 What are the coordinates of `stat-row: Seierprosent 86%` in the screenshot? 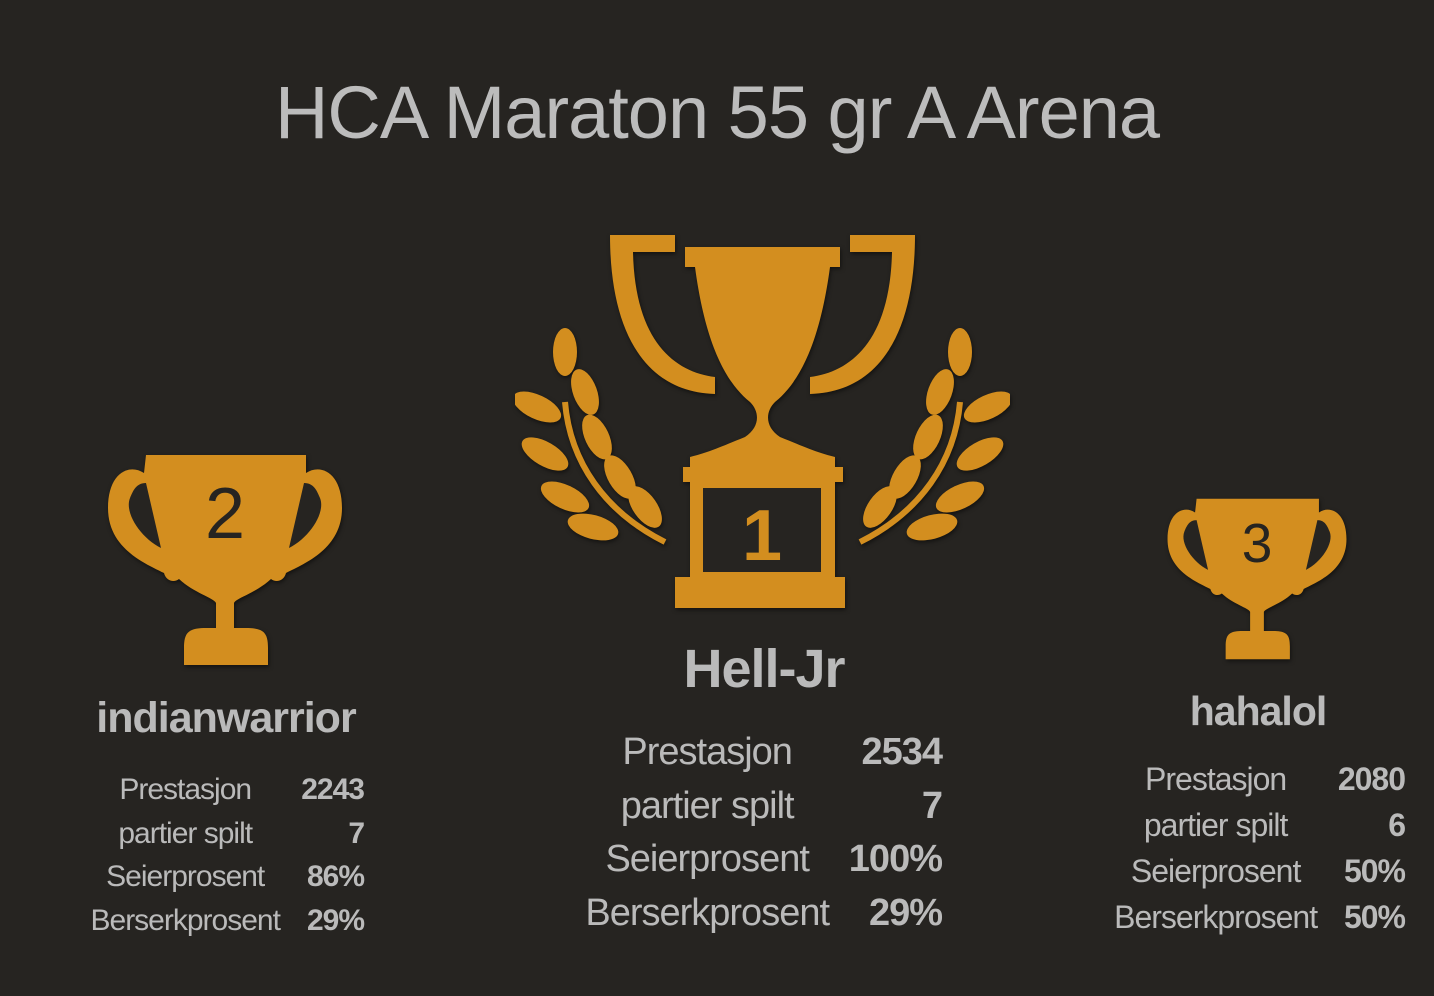 It's located at (225, 877).